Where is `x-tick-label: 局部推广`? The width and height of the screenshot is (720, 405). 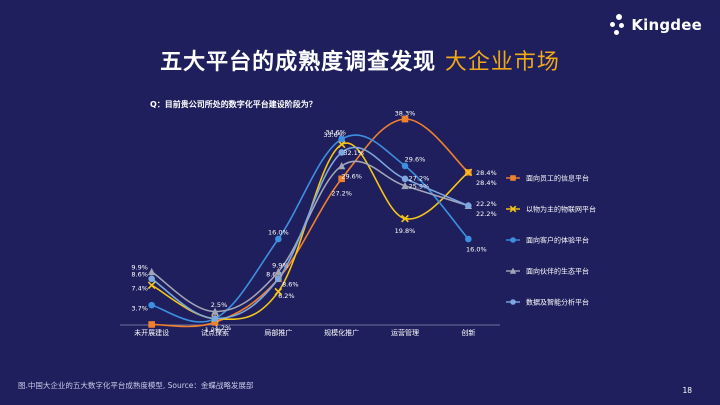
x-tick-label: 局部推广 is located at coordinates (278, 332).